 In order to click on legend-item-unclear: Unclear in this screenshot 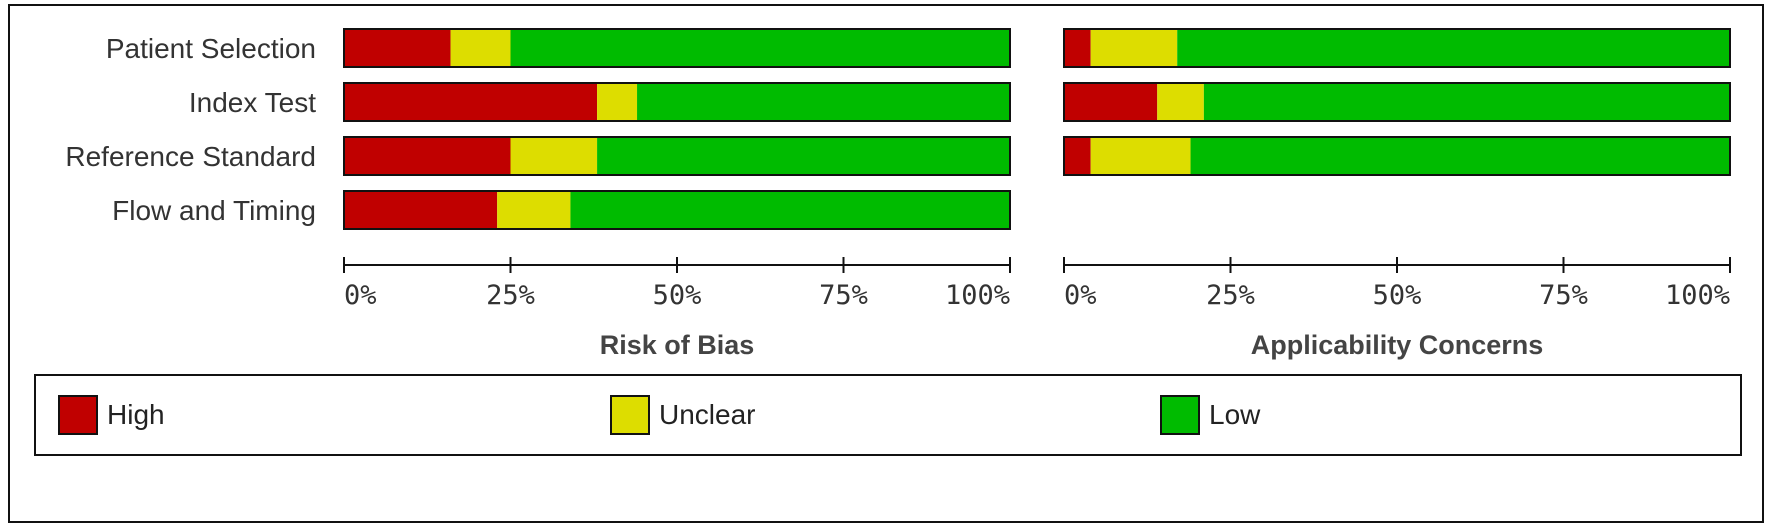, I will do `click(682, 415)`.